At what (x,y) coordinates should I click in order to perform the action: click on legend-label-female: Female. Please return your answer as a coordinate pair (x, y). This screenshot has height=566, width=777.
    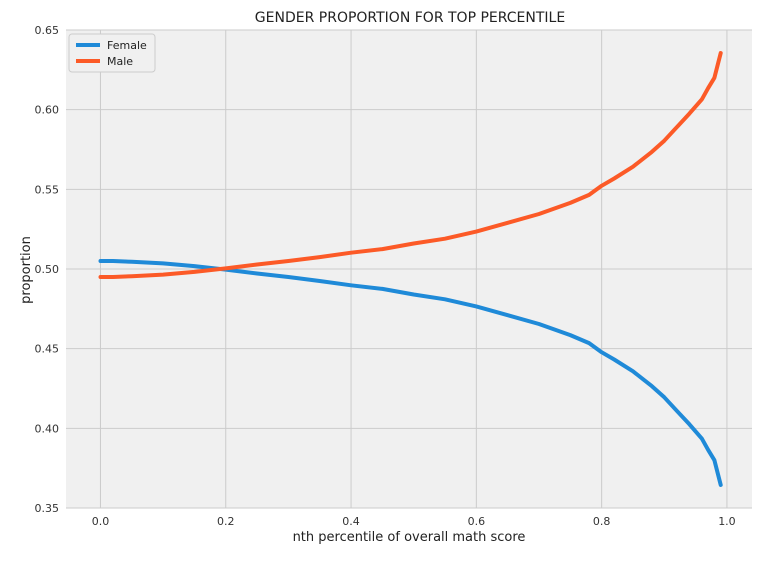
    Looking at the image, I should click on (127, 45).